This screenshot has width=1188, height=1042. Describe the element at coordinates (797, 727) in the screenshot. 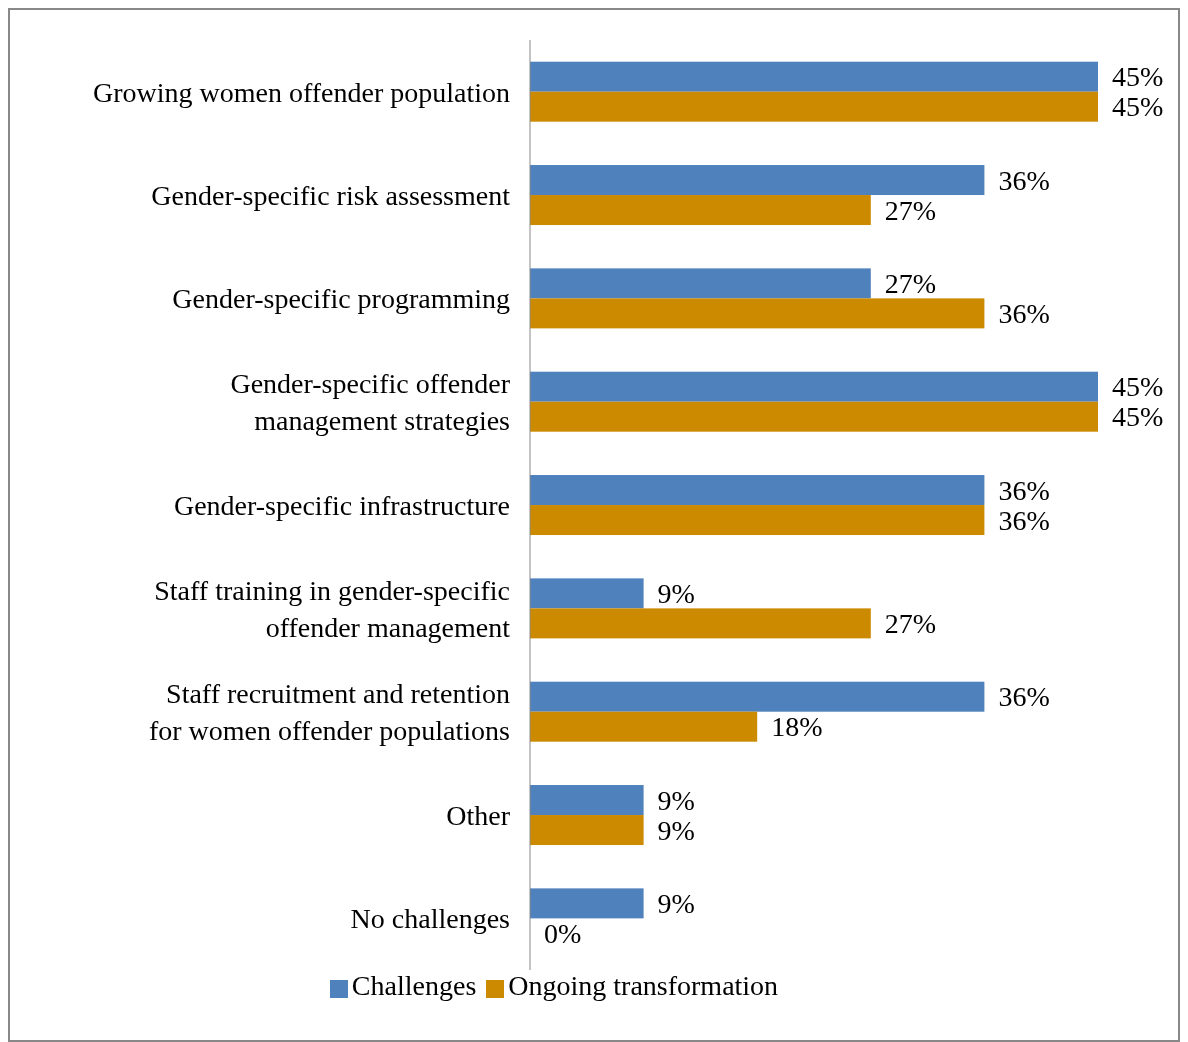

I see `data-label: 18%` at that location.